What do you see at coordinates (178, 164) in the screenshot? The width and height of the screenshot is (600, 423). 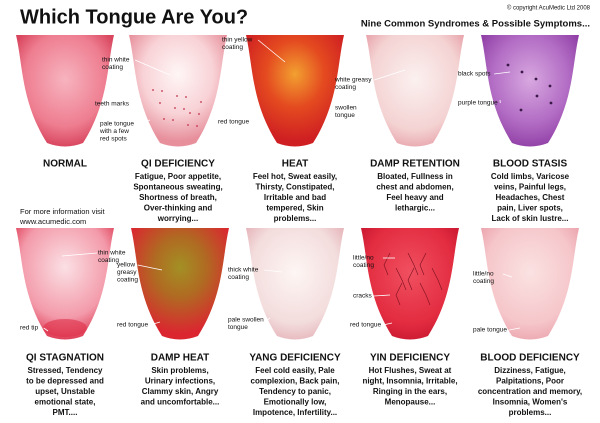 I see `tongue-name: QI DEFICIENCY` at bounding box center [178, 164].